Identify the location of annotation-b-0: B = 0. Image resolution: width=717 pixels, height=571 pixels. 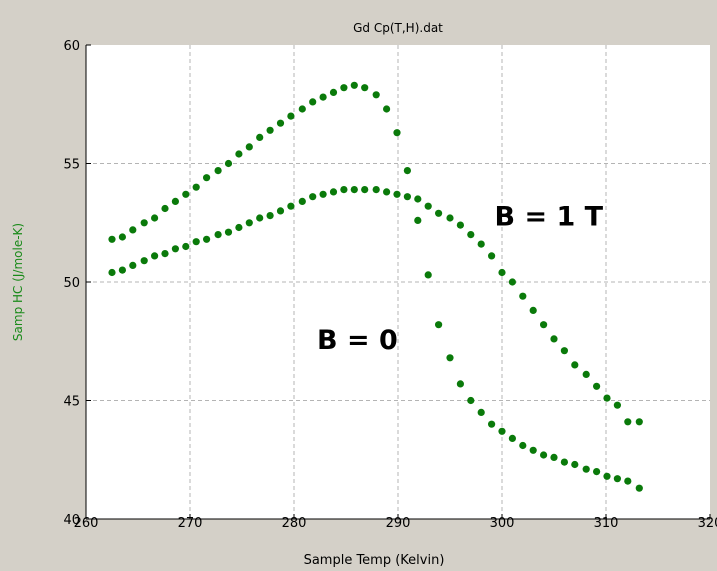
(357, 340).